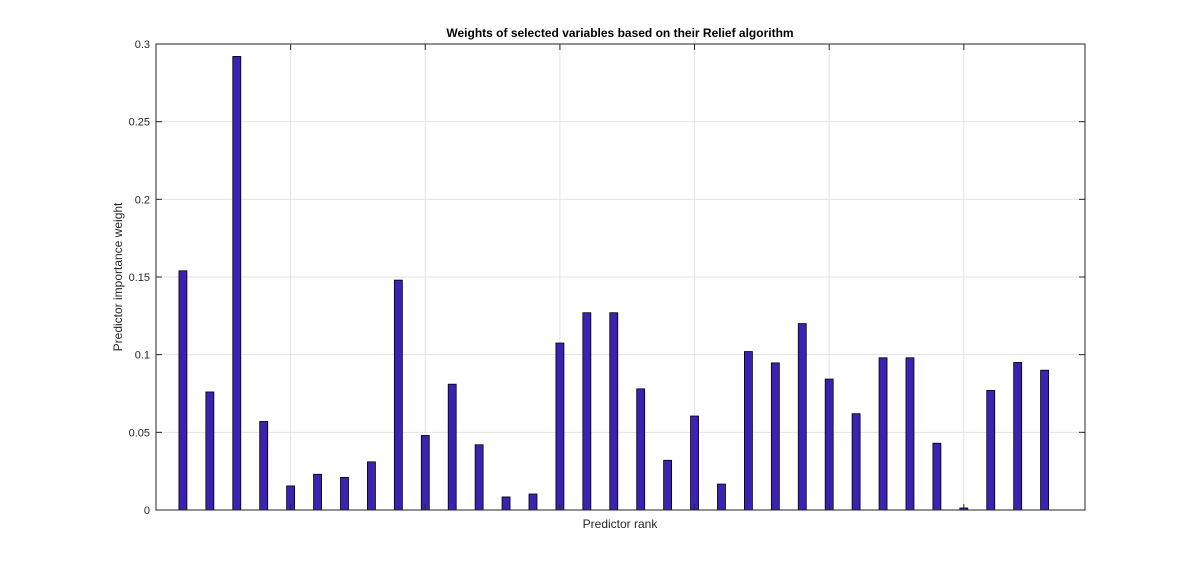 This screenshot has height=578, width=1200. What do you see at coordinates (142, 356) in the screenshot?
I see `y-tick-label: 0.1` at bounding box center [142, 356].